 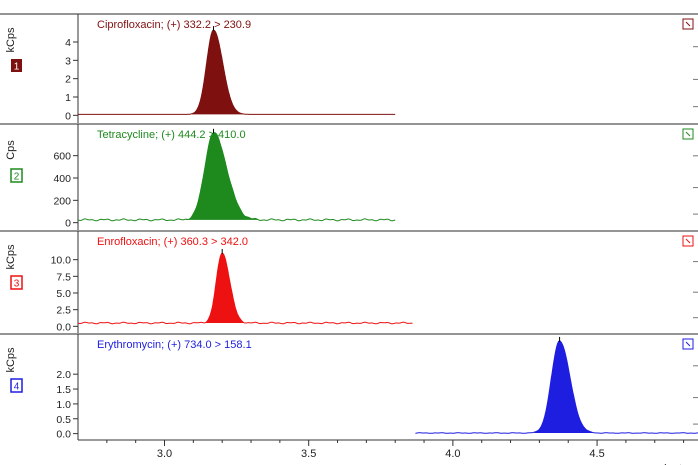 I want to click on y-tick-label: 10.0, so click(x=61, y=261).